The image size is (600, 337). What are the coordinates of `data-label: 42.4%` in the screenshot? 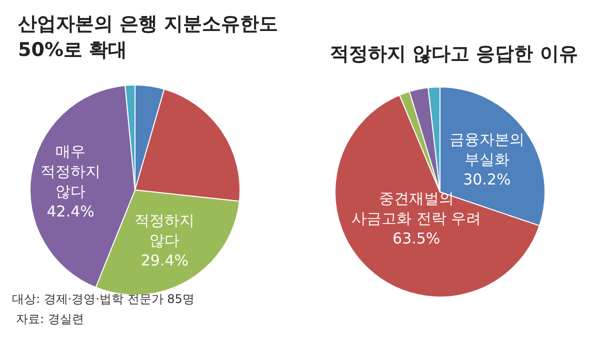 It's located at (70, 211).